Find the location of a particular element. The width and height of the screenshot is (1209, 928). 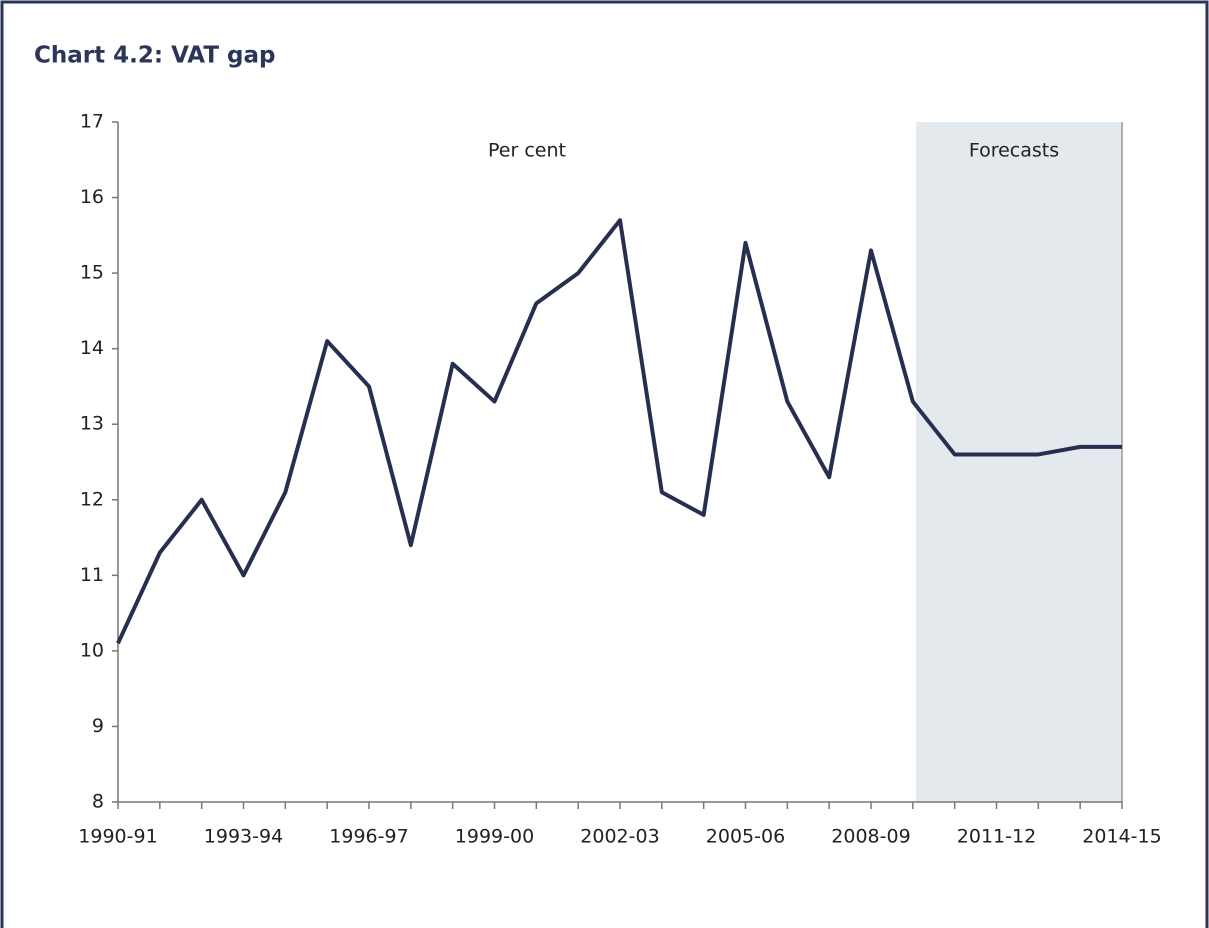

x-tick-label: 2002-03 is located at coordinates (619, 837).